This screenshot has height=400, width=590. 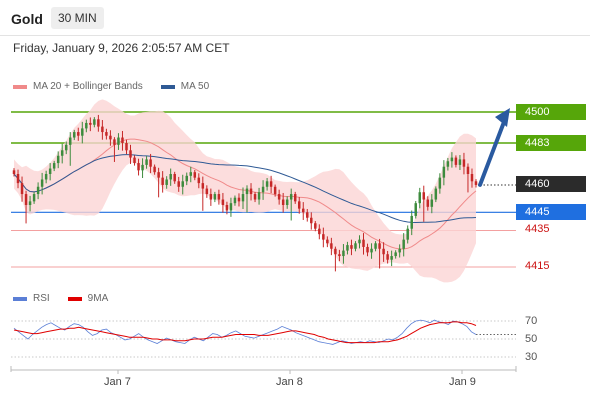 What do you see at coordinates (117, 382) in the screenshot?
I see `x-label-jan7: Jan 7` at bounding box center [117, 382].